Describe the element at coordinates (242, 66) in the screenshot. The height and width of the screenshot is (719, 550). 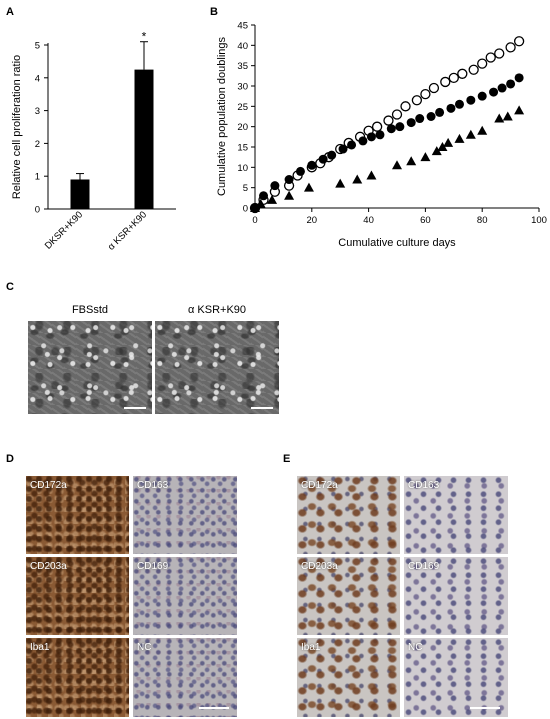
I see `y-tick-label: 35` at that location.